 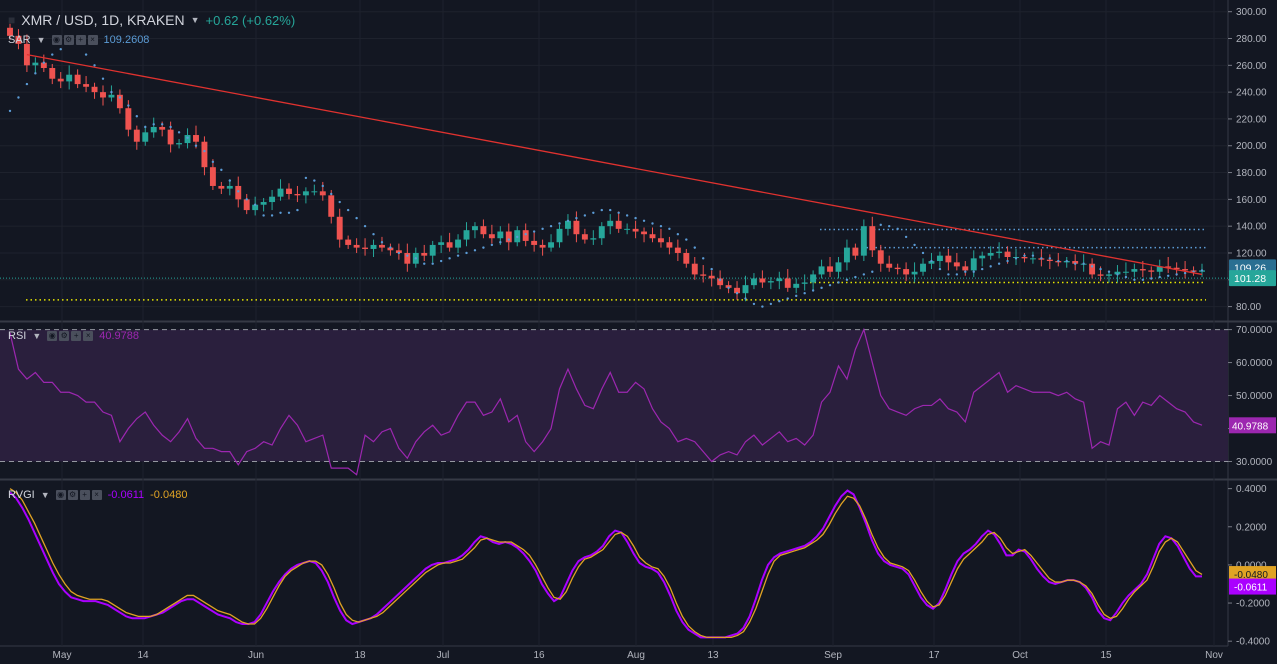 What do you see at coordinates (12, 20) in the screenshot?
I see `dropdown-icon: ■` at bounding box center [12, 20].